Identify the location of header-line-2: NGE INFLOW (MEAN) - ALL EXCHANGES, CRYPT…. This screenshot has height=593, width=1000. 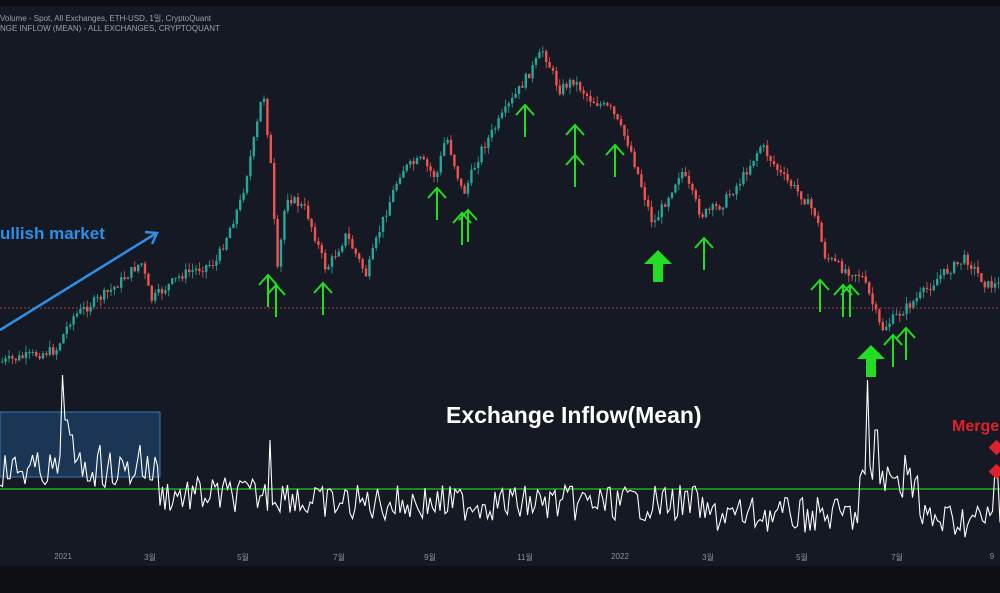
(110, 28).